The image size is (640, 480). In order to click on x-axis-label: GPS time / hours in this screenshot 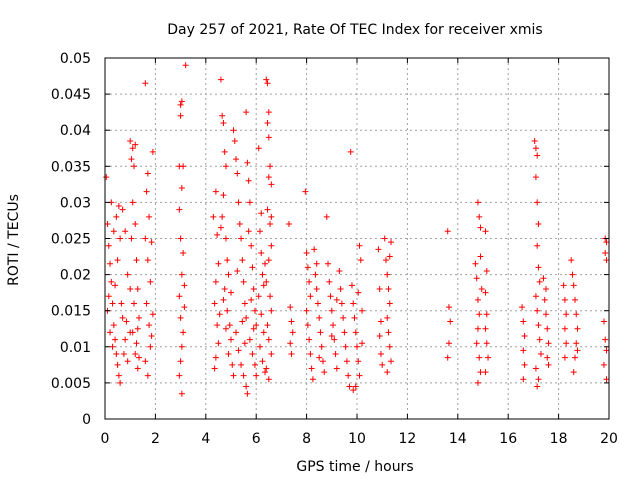, I will do `click(354, 467)`.